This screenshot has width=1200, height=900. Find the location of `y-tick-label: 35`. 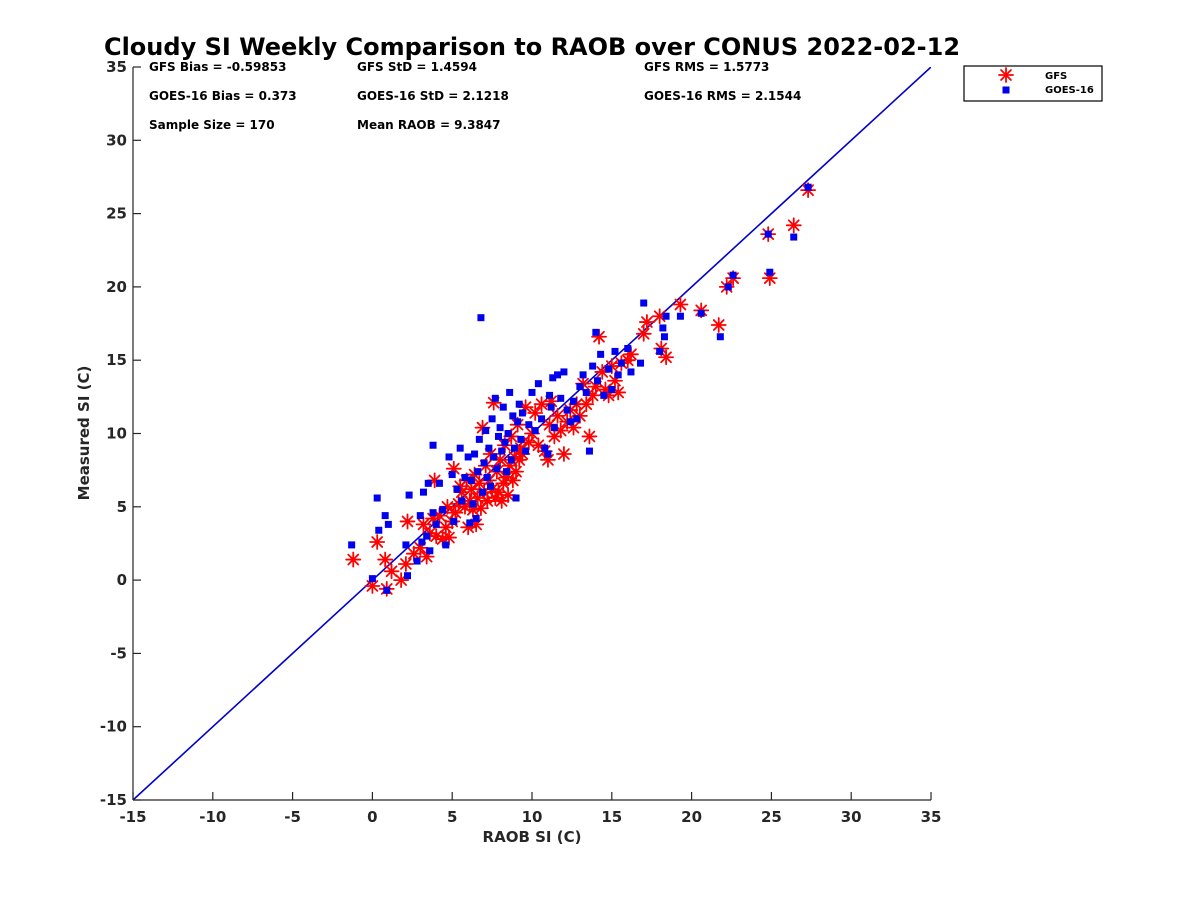

y-tick-label: 35 is located at coordinates (116, 67).